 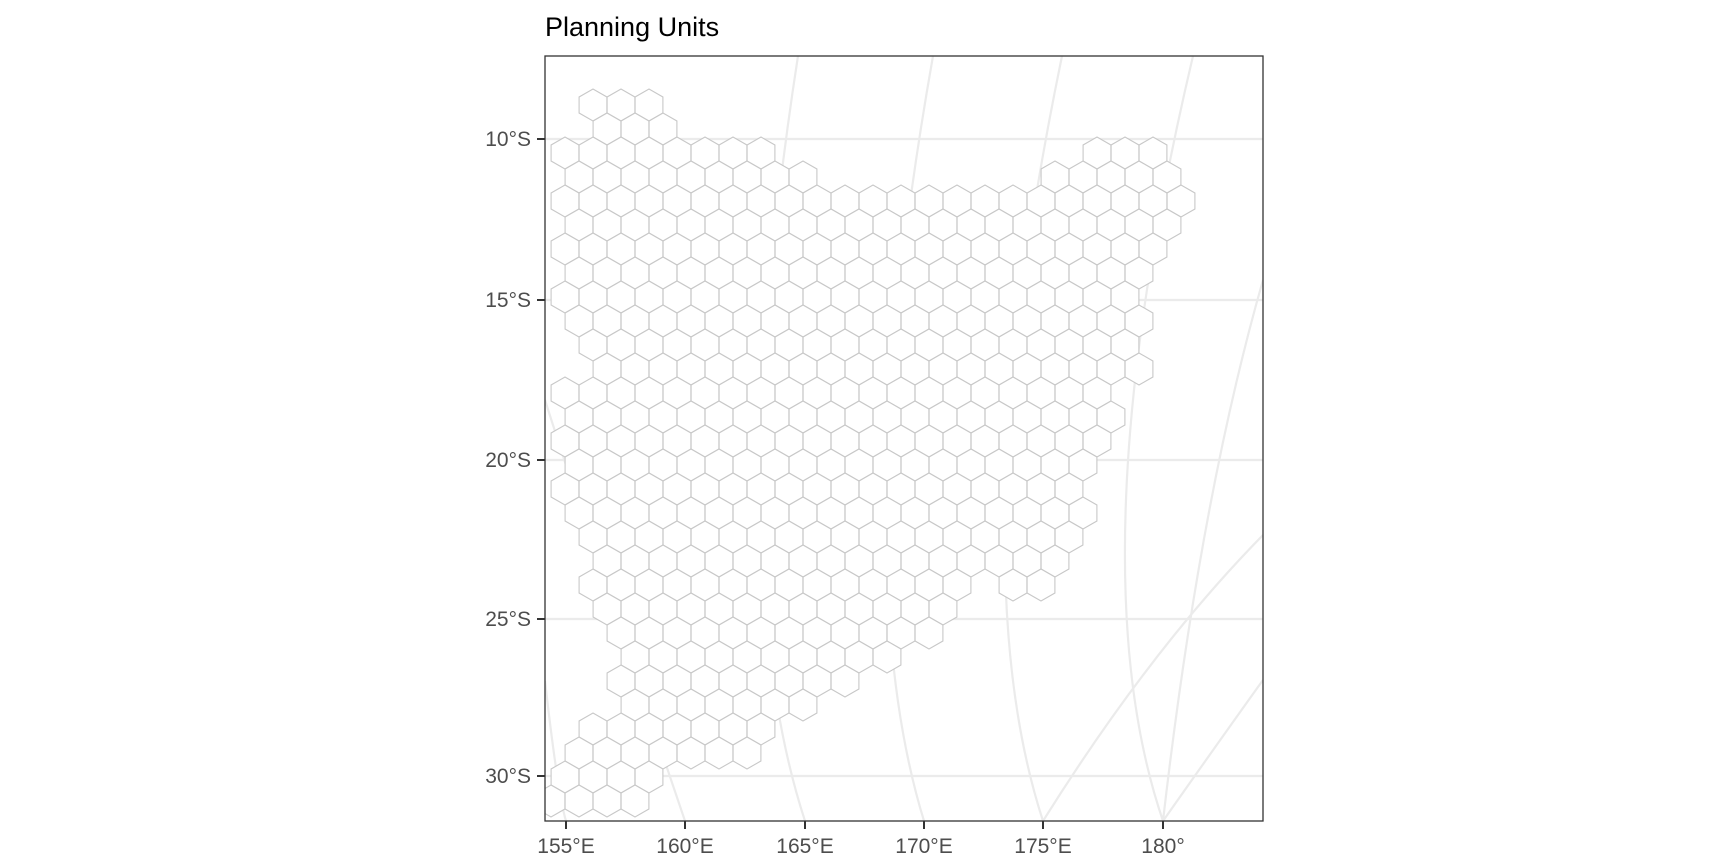 I want to click on longitude-tick-label: 175°E, so click(x=1042, y=846).